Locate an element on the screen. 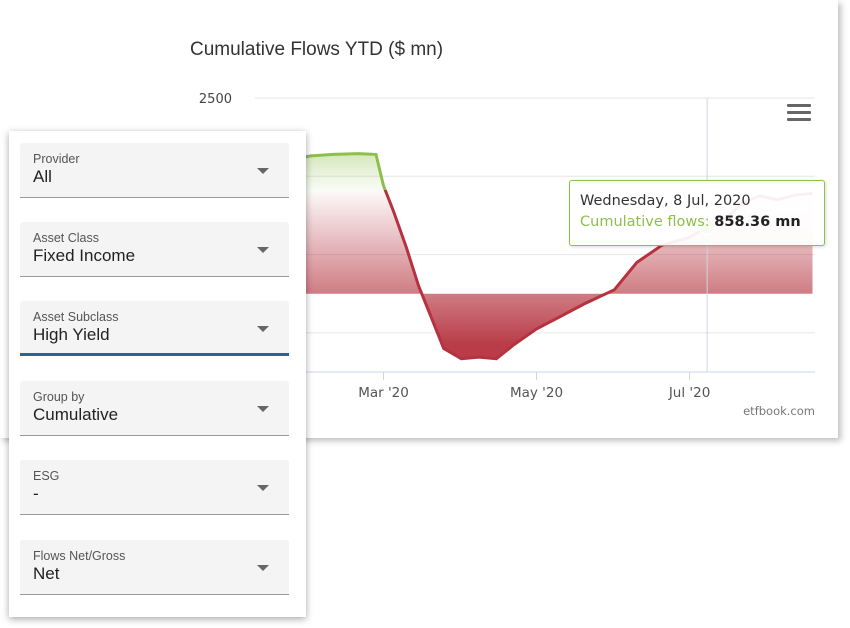 This screenshot has height=628, width=850. tooltip-date: Wednesday, 8 Jul, 2020 is located at coordinates (665, 201).